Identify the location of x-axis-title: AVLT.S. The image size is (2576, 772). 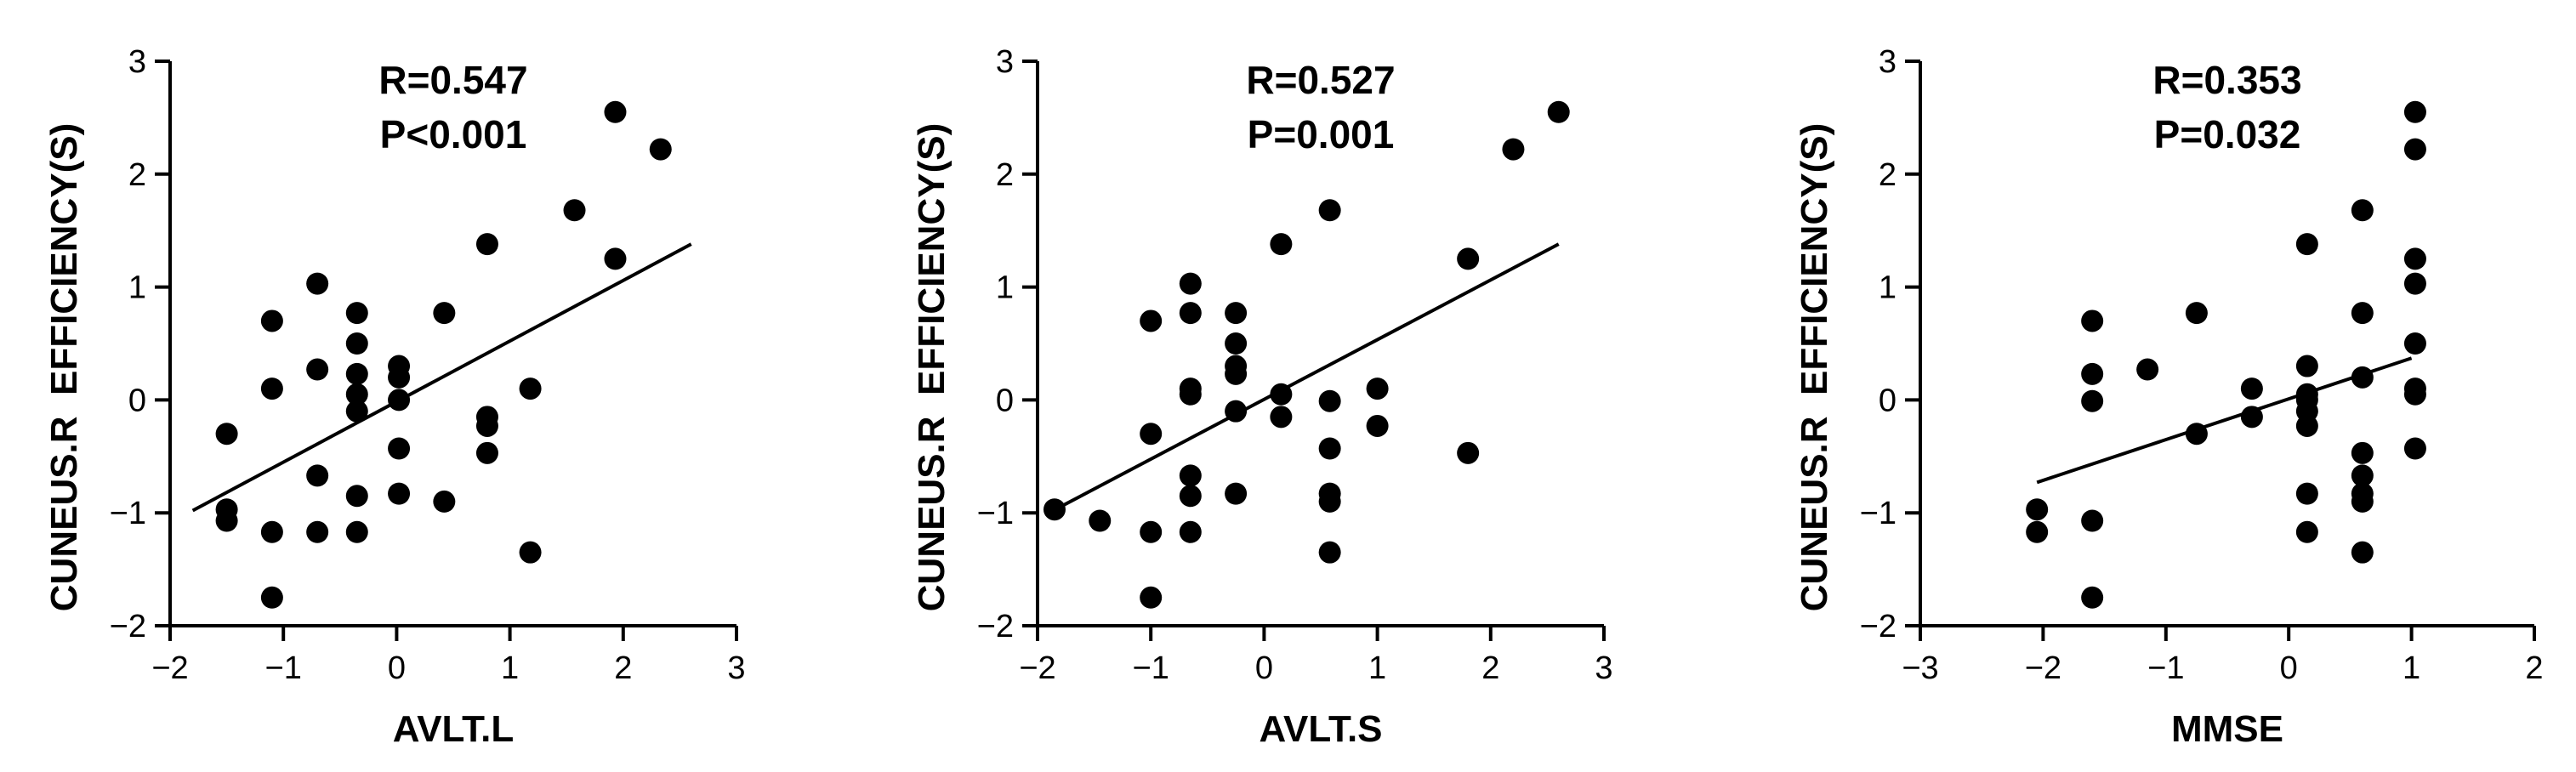
(1320, 729).